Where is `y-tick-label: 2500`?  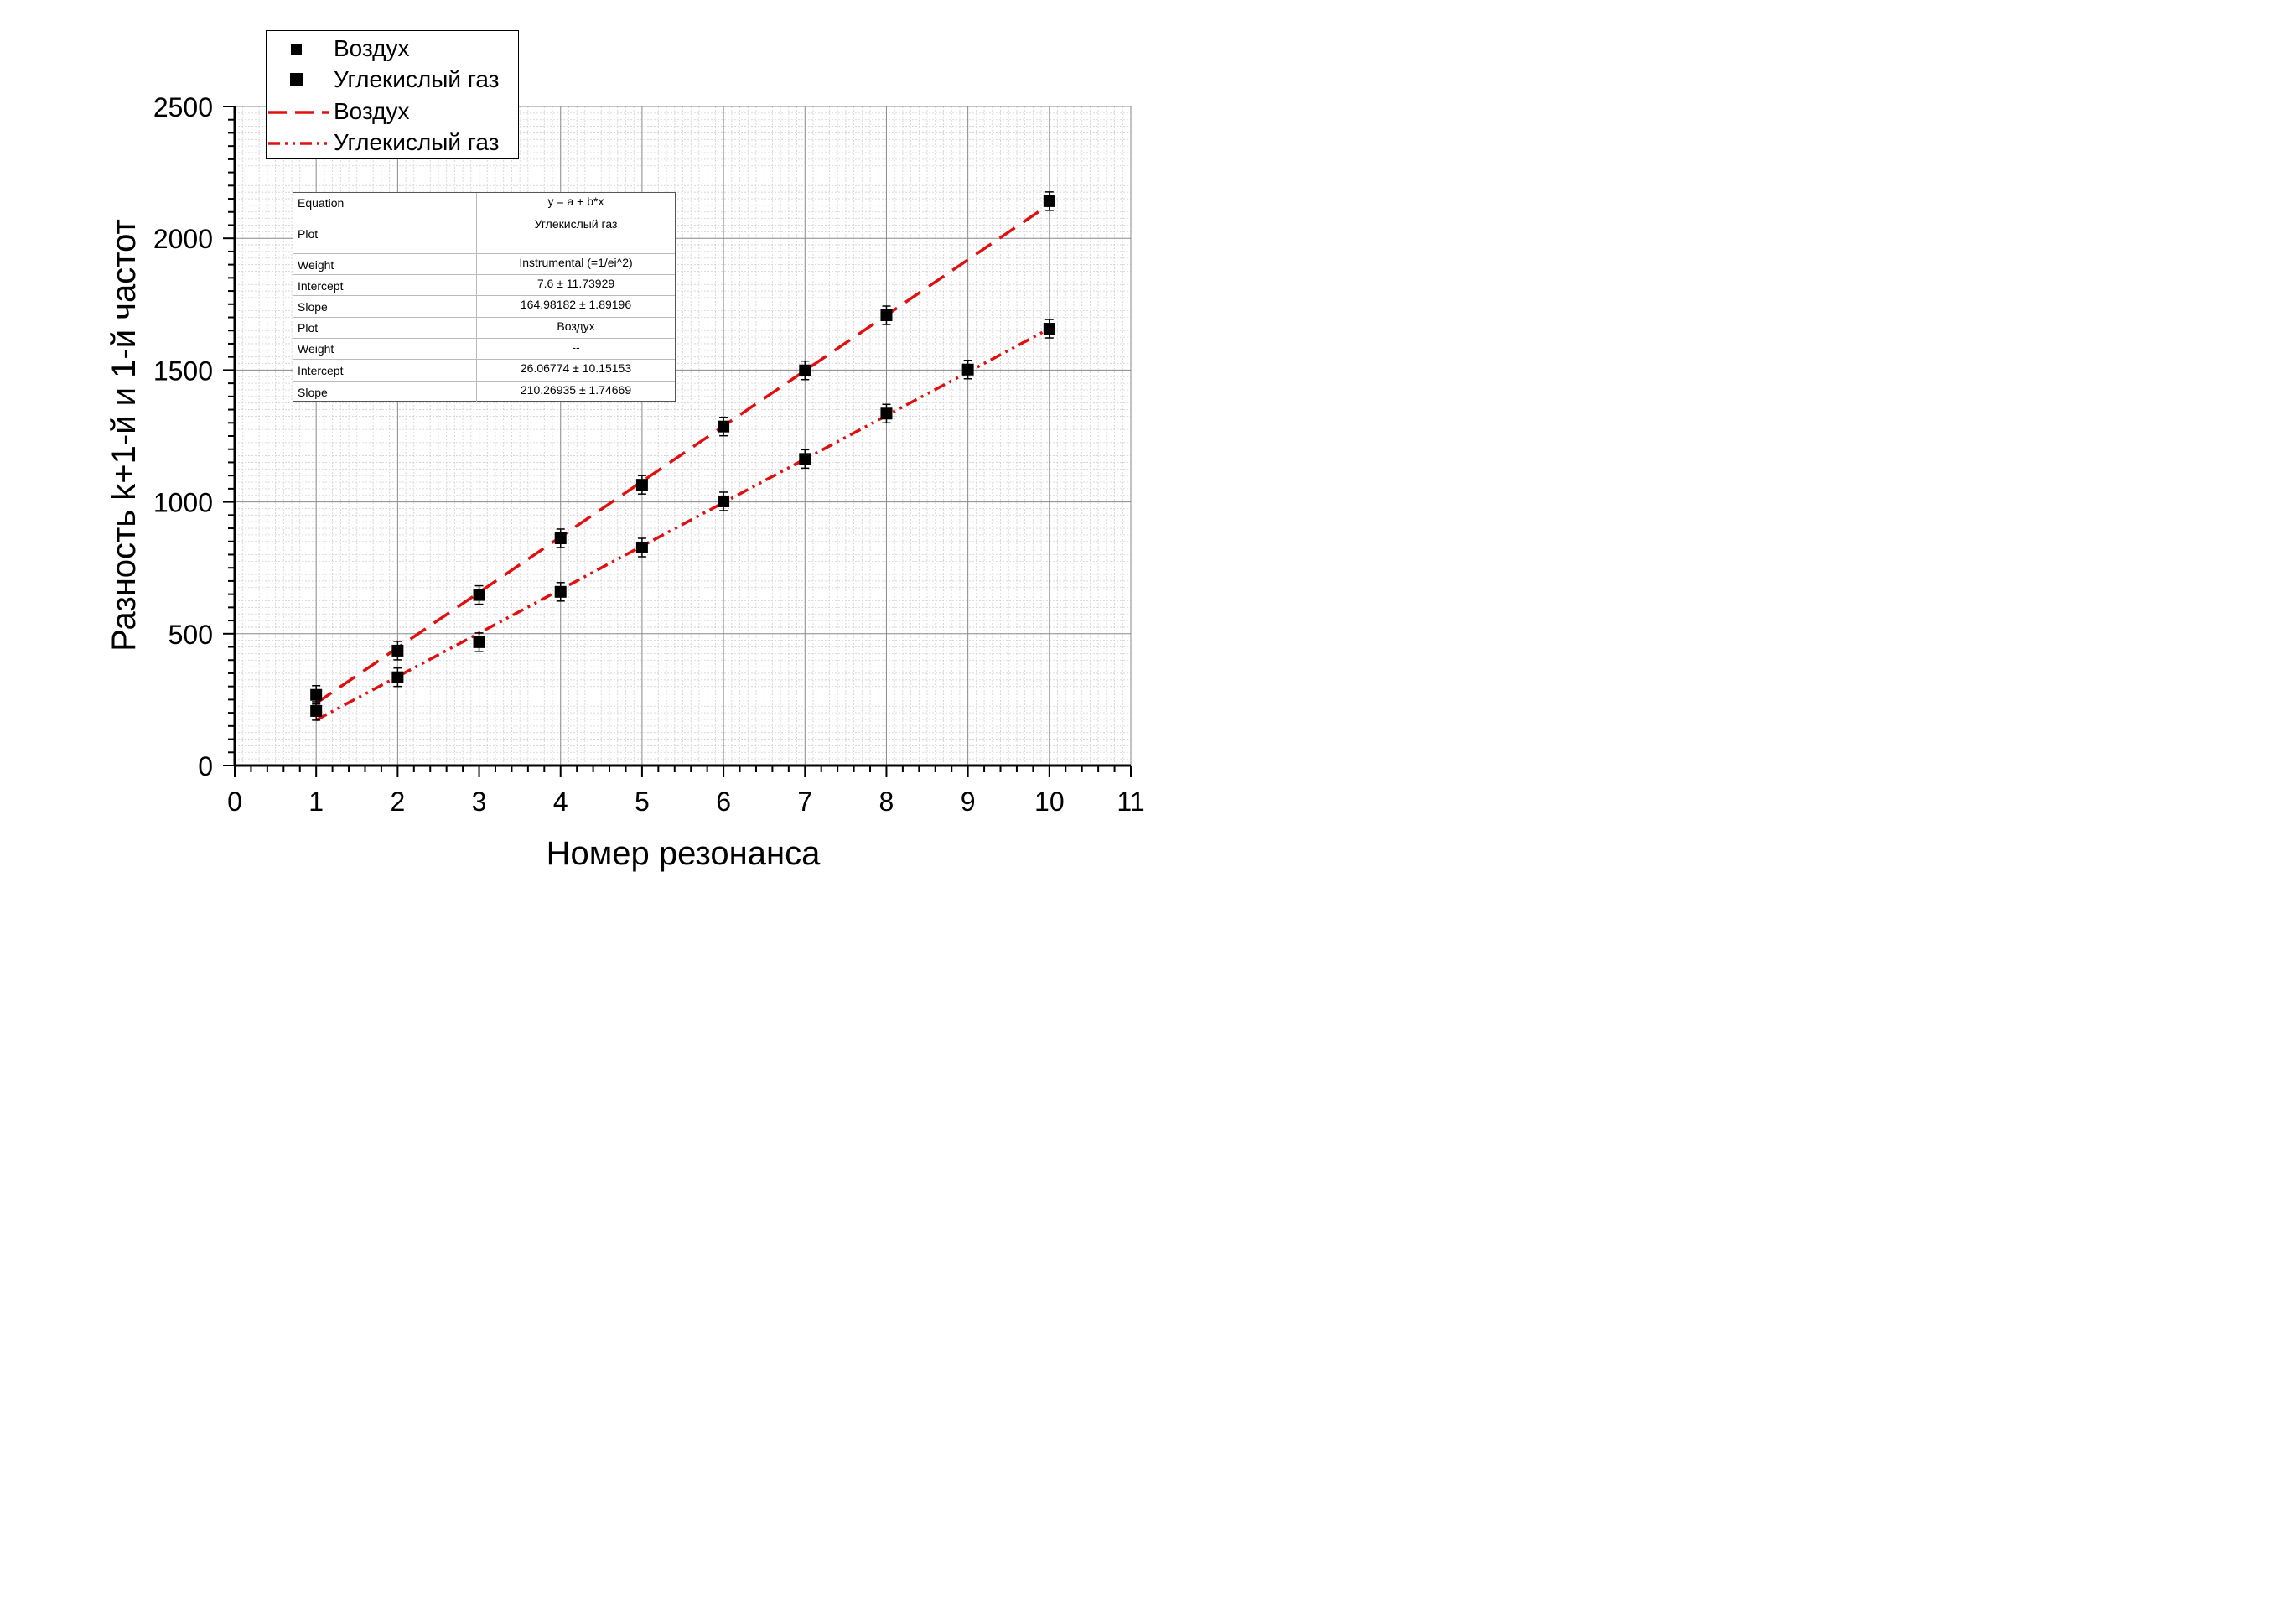
y-tick-label: 2500 is located at coordinates (183, 107).